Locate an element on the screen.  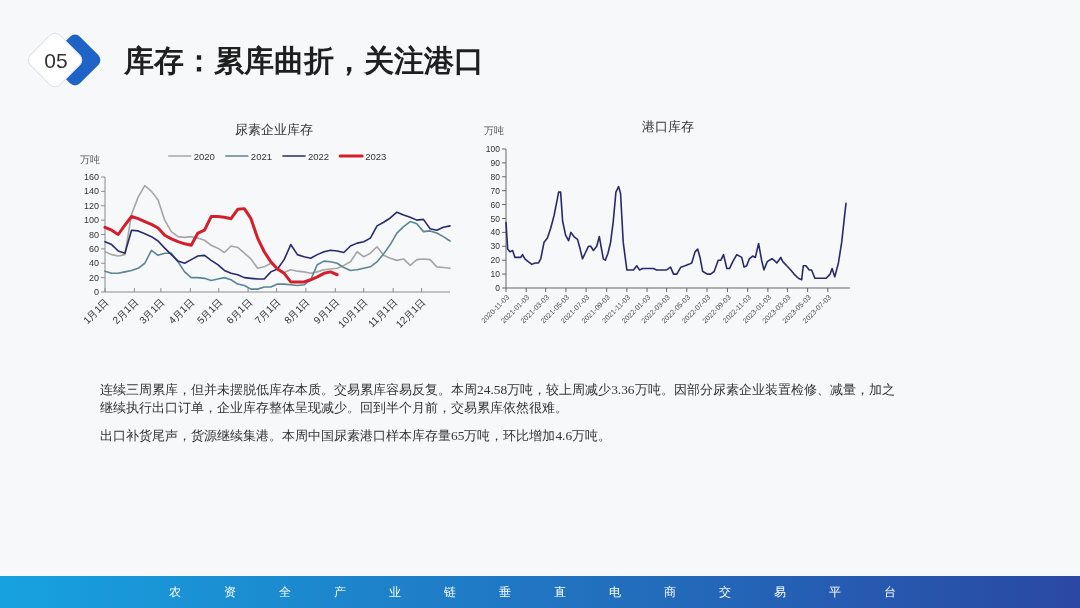
y-tick-label: 10 is located at coordinates (495, 274).